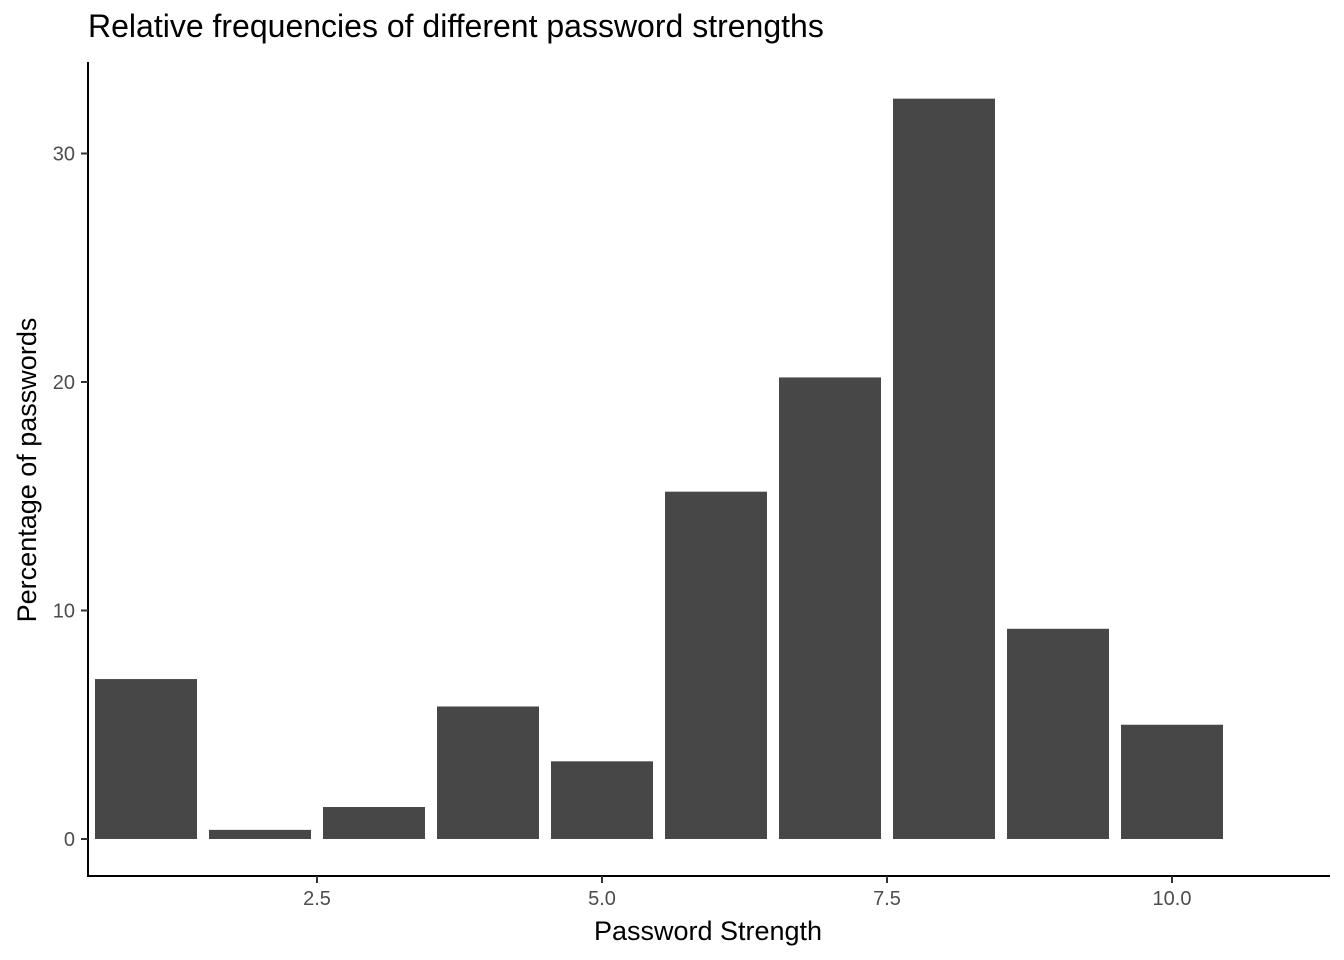 This screenshot has height=960, width=1344. I want to click on y-tick-label: 0, so click(69, 840).